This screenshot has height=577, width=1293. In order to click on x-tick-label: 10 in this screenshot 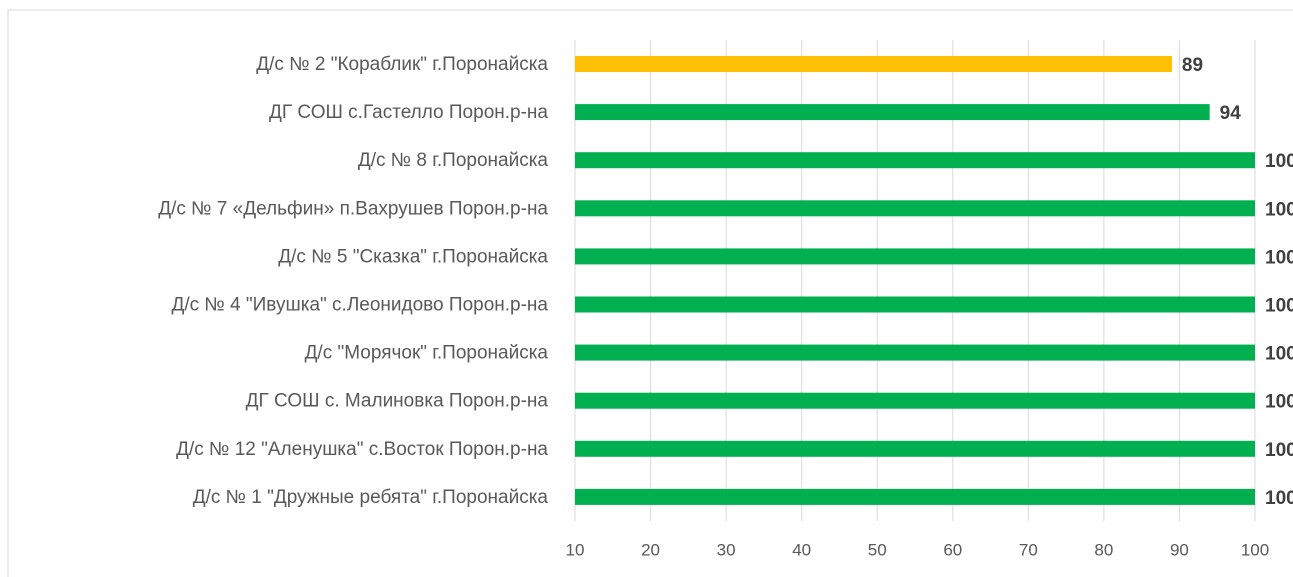, I will do `click(575, 549)`.